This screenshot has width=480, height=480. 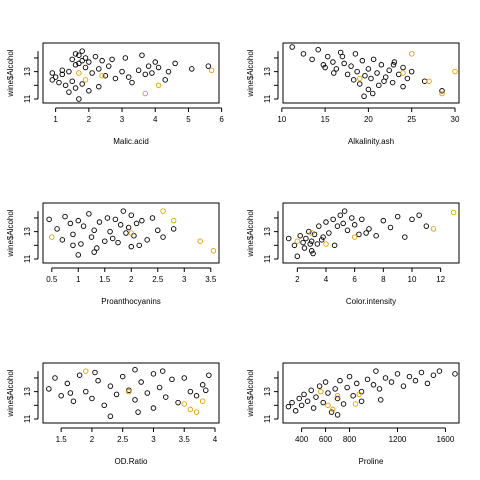 I want to click on x-axis-title: Alkalinity.ash, so click(x=371, y=141).